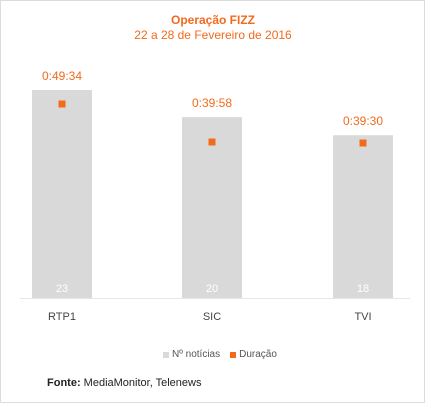  Describe the element at coordinates (363, 289) in the screenshot. I see `bar-value-label: 18` at that location.